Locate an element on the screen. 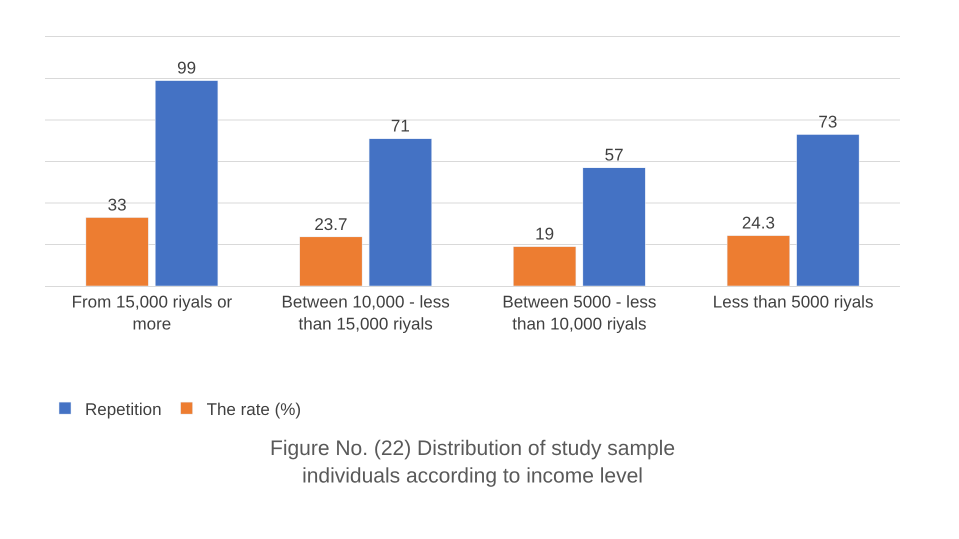  x-tick-label: From 15,000 riyals or more is located at coordinates (152, 313).